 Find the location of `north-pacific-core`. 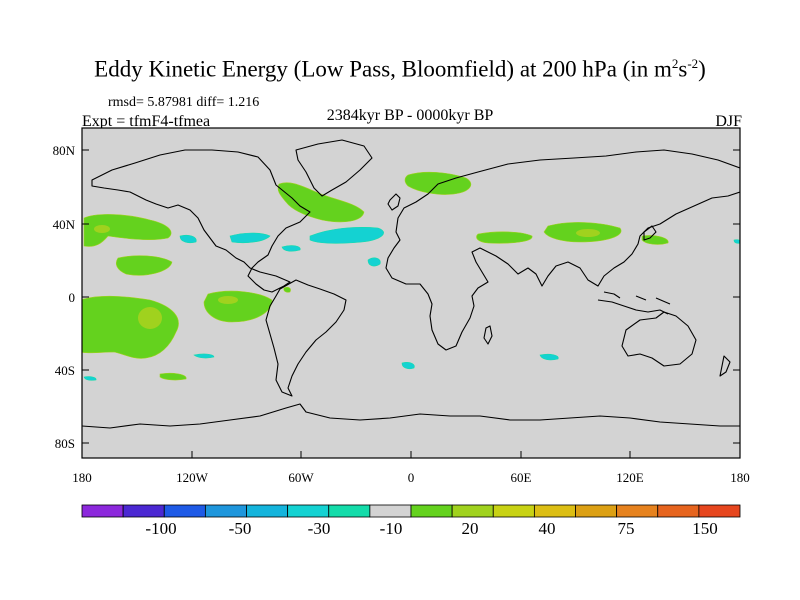

north-pacific-core is located at coordinates (102, 229).